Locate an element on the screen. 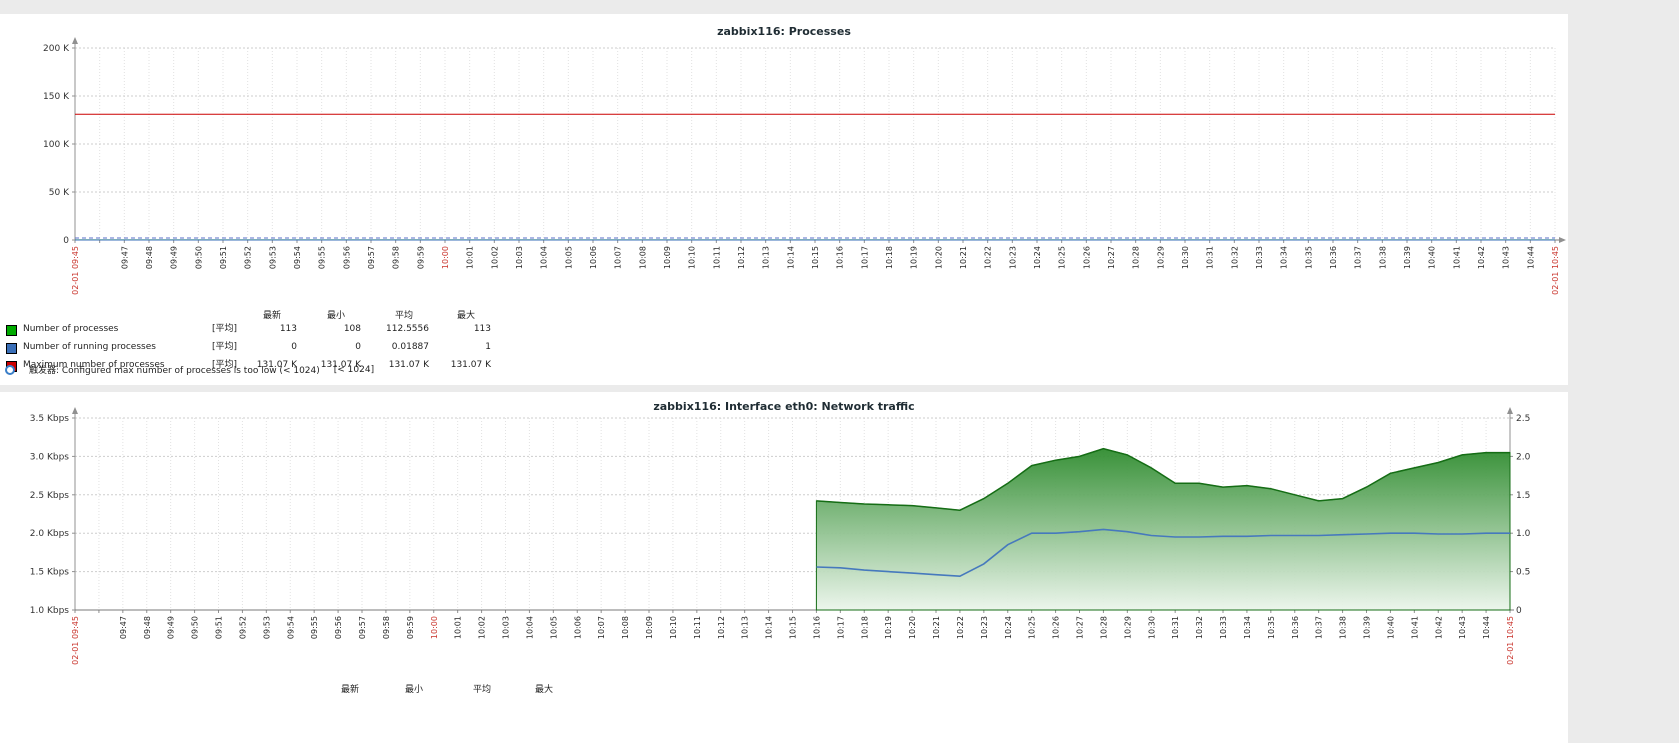 The image size is (1679, 743). svg-text: 09:59 is located at coordinates (420, 257).